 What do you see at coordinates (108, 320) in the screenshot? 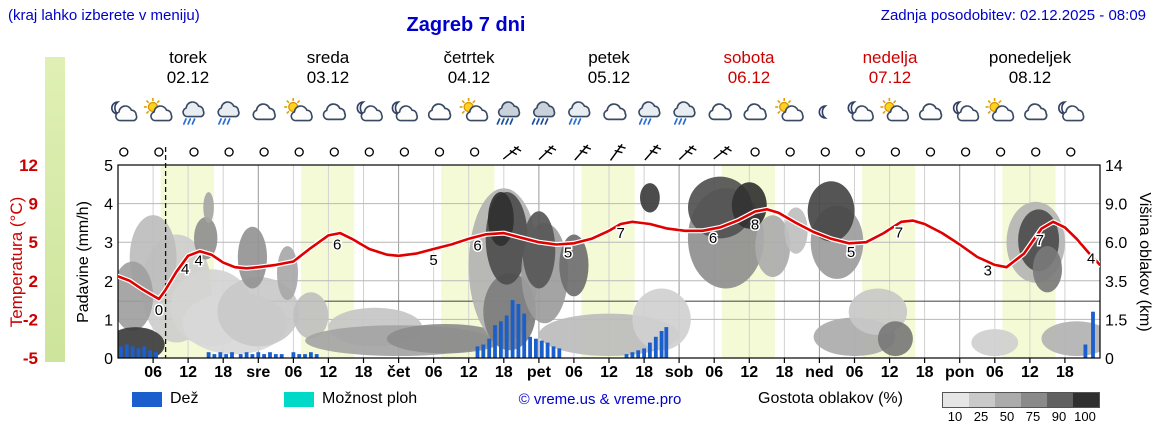
I see `svg-text: 1` at bounding box center [108, 320].